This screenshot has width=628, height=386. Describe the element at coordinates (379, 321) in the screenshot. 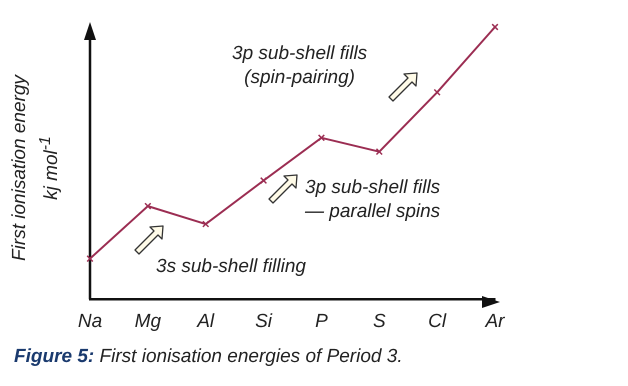

I see `x-tick-label: S` at that location.